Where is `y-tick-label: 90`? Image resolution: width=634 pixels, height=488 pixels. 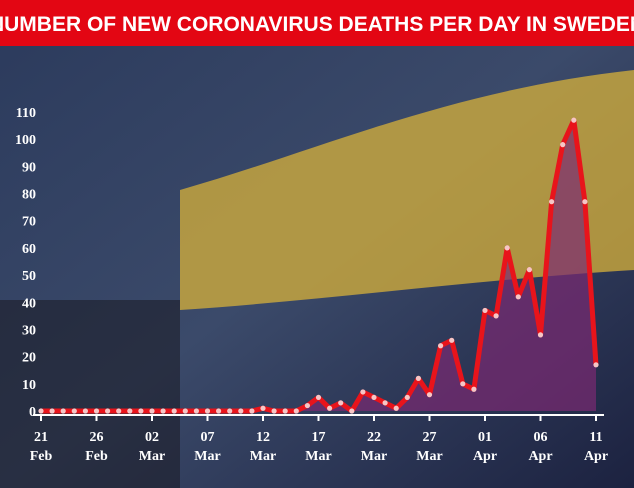
y-tick-label: 90 is located at coordinates (29, 167).